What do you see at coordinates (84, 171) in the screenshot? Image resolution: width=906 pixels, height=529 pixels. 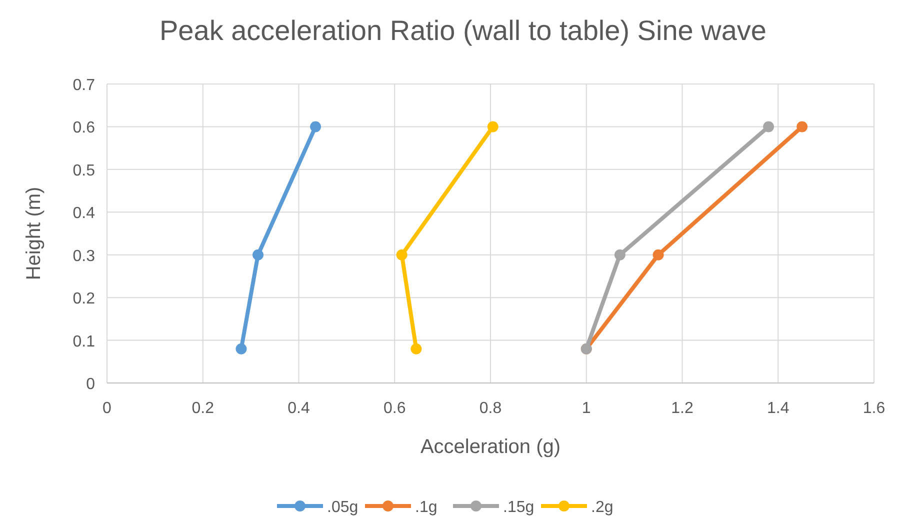 I see `y-tick-label: 0.5` at bounding box center [84, 171].